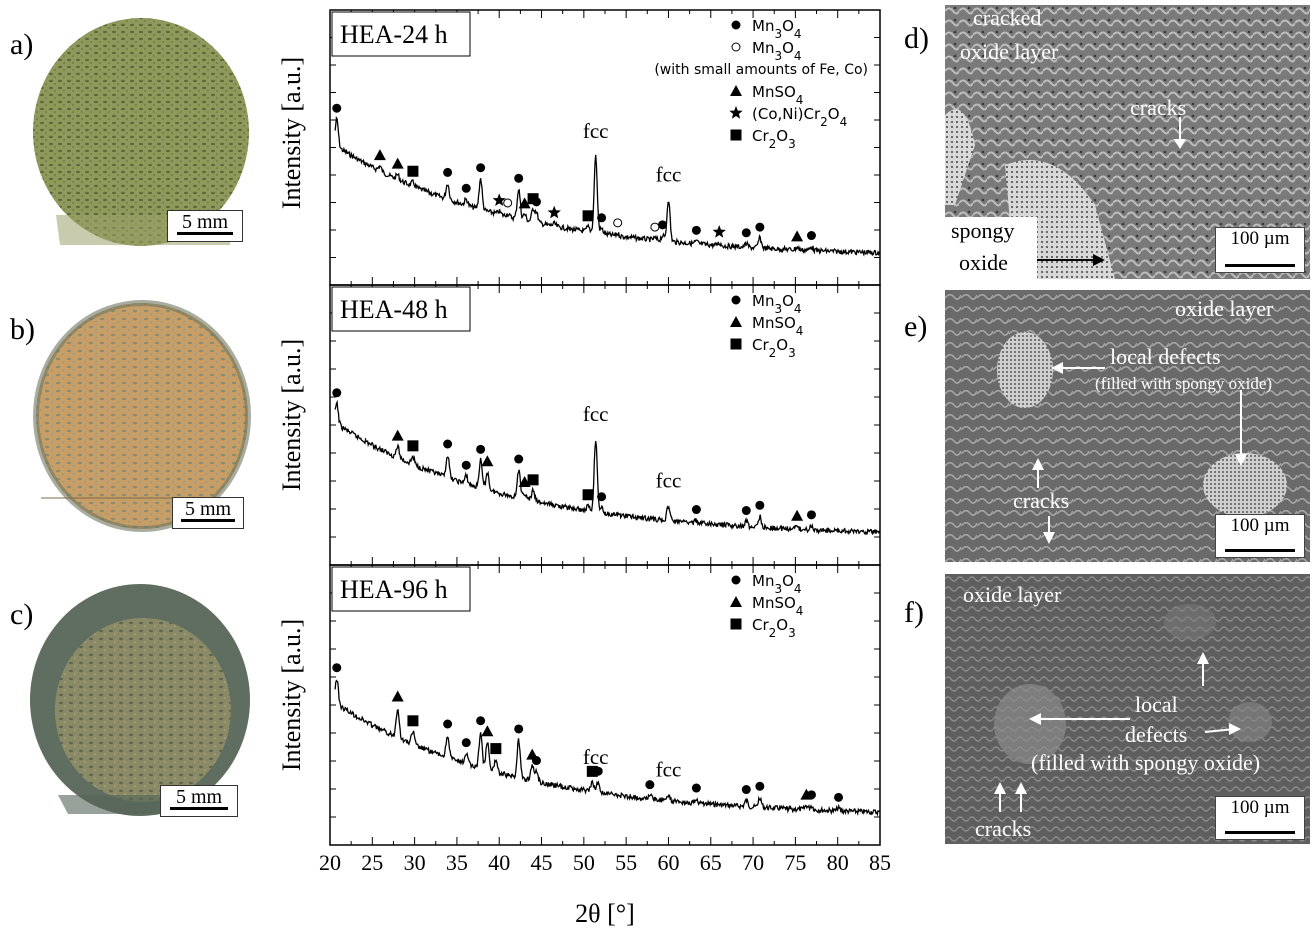  What do you see at coordinates (1156, 704) in the screenshot?
I see `sem-f-text-local: local` at bounding box center [1156, 704].